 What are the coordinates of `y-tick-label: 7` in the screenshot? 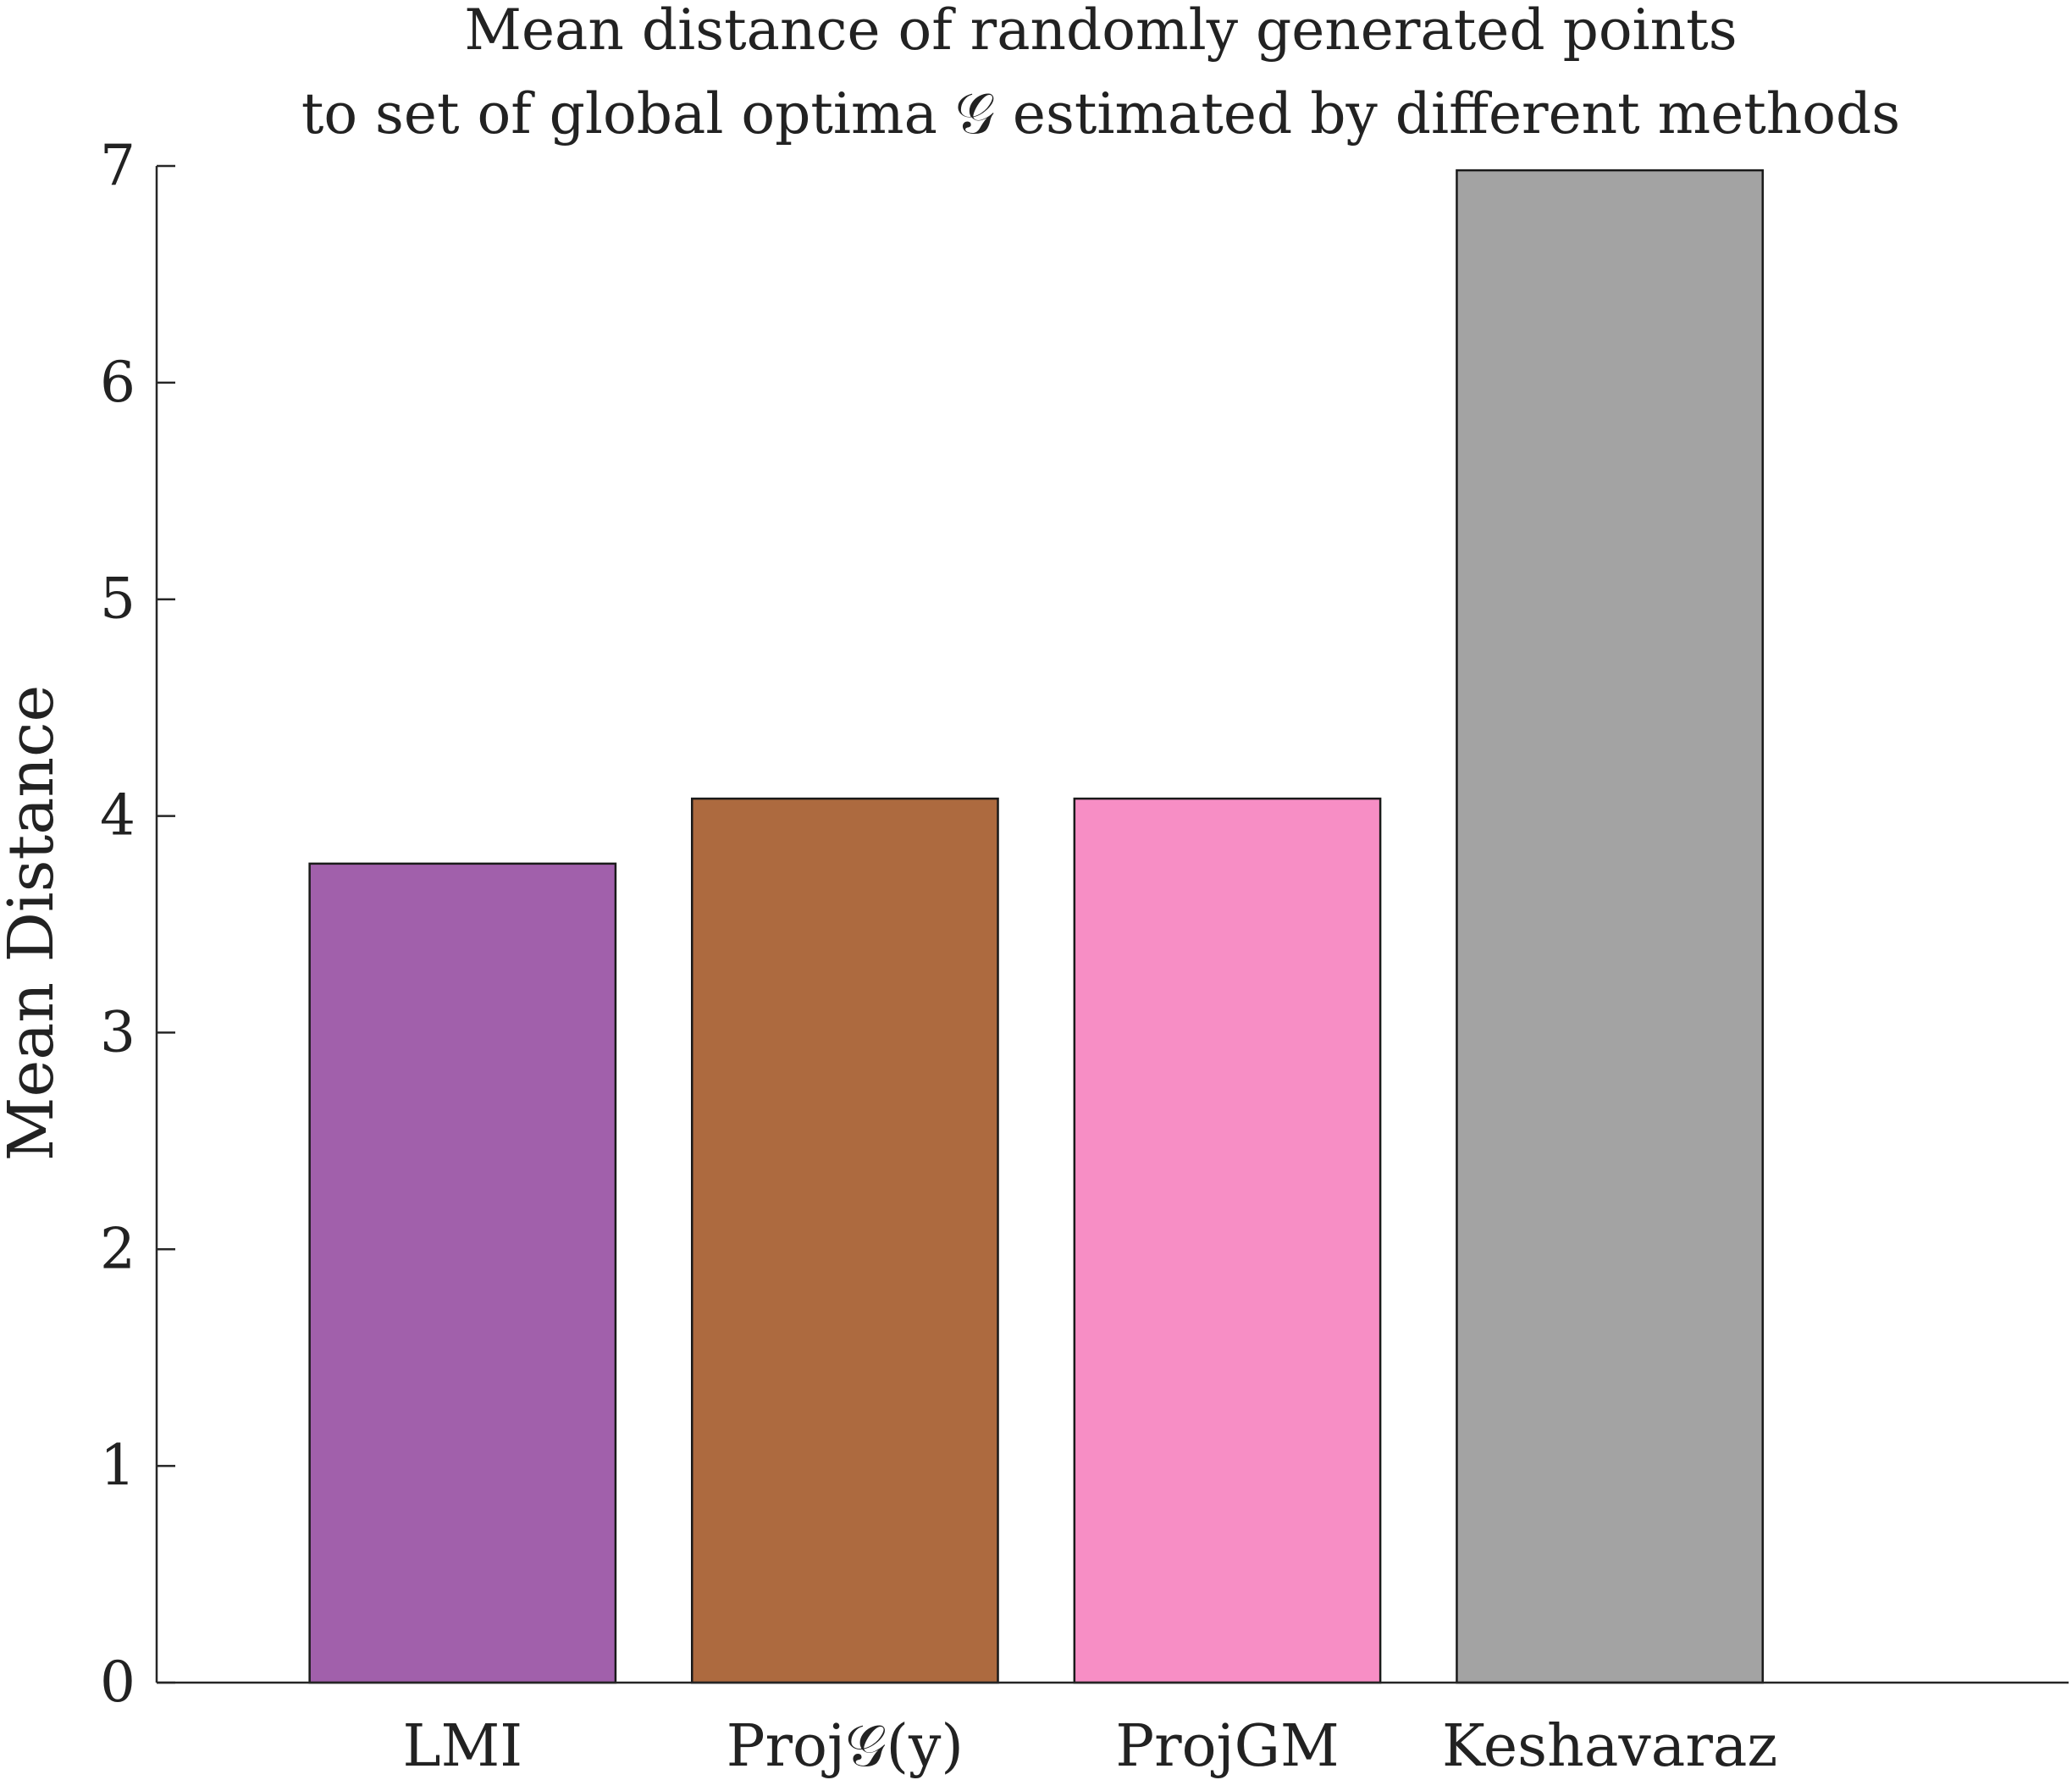 It's located at (117, 165).